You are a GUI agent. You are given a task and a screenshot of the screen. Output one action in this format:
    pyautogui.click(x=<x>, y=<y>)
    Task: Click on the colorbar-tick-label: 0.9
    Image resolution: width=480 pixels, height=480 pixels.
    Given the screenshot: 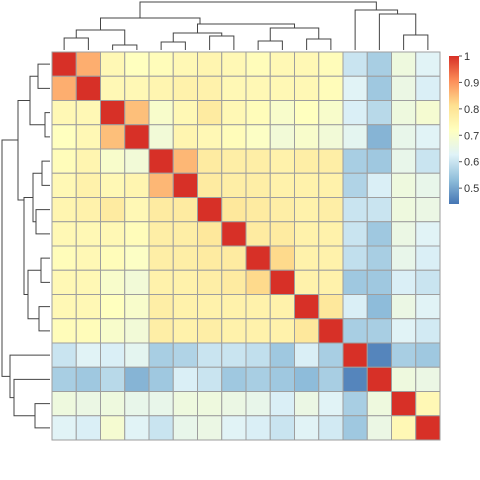 What is the action you would take?
    pyautogui.click(x=471, y=83)
    